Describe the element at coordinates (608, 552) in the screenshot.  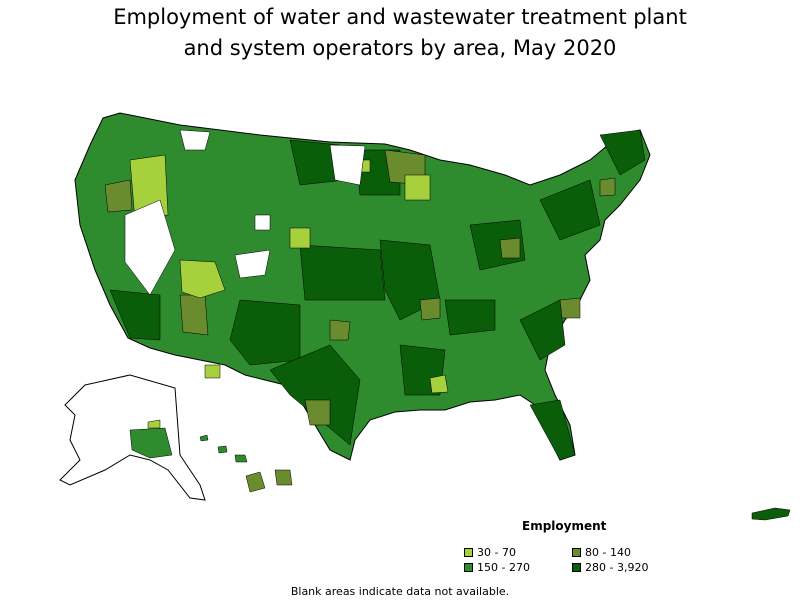
I see `legend-label-80-140: 80 - 140` at that location.